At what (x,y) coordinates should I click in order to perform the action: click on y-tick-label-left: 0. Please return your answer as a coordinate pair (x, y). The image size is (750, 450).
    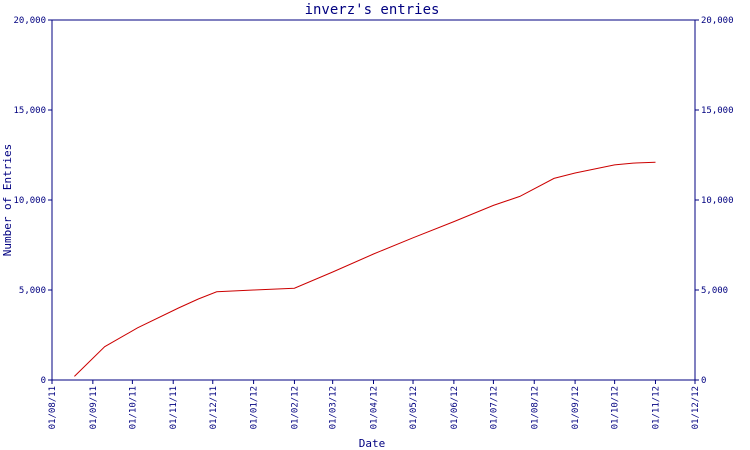
    Looking at the image, I should click on (43, 381).